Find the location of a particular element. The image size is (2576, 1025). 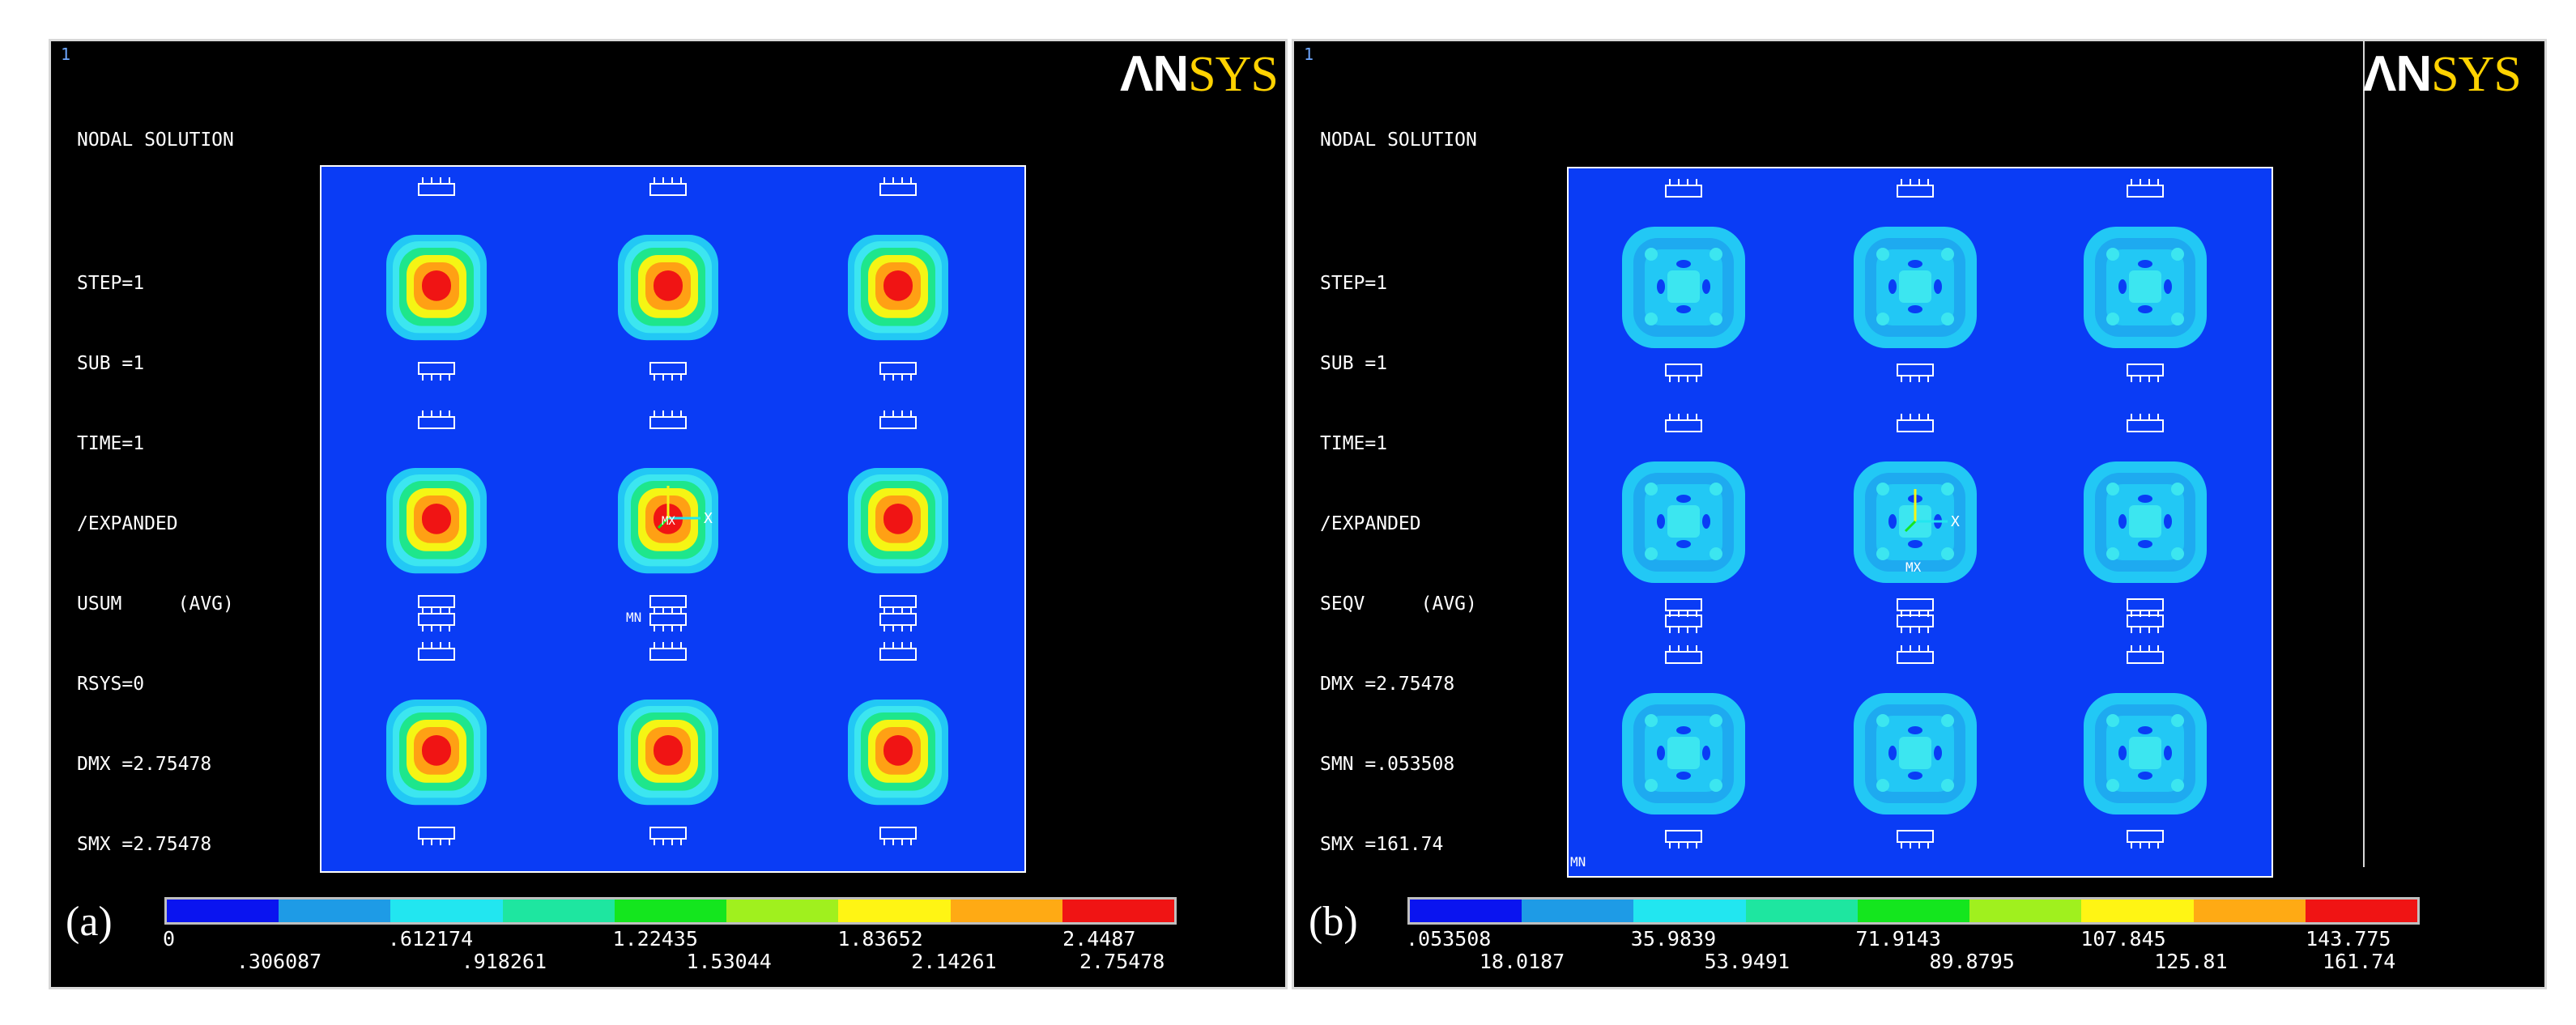

colorbar-label: 161.74 is located at coordinates (2359, 961).